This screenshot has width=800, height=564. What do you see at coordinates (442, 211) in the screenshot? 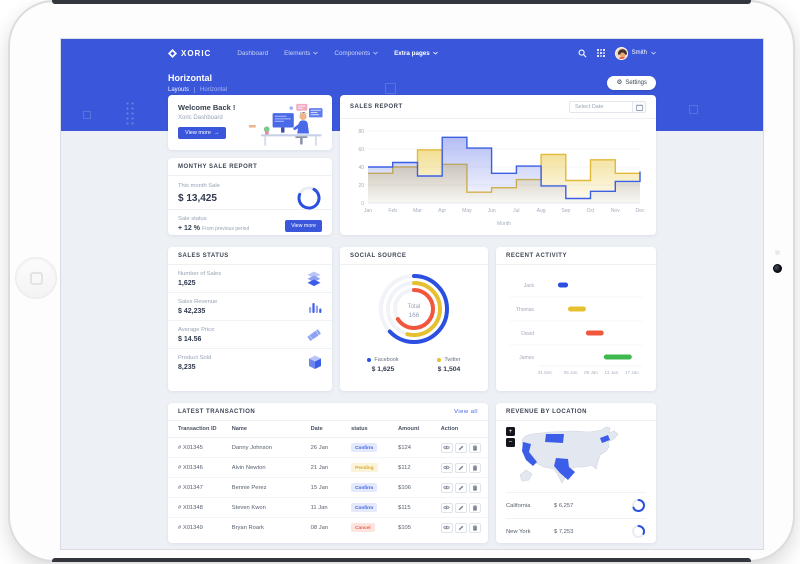
I see `svg-text: Apr` at bounding box center [442, 211].